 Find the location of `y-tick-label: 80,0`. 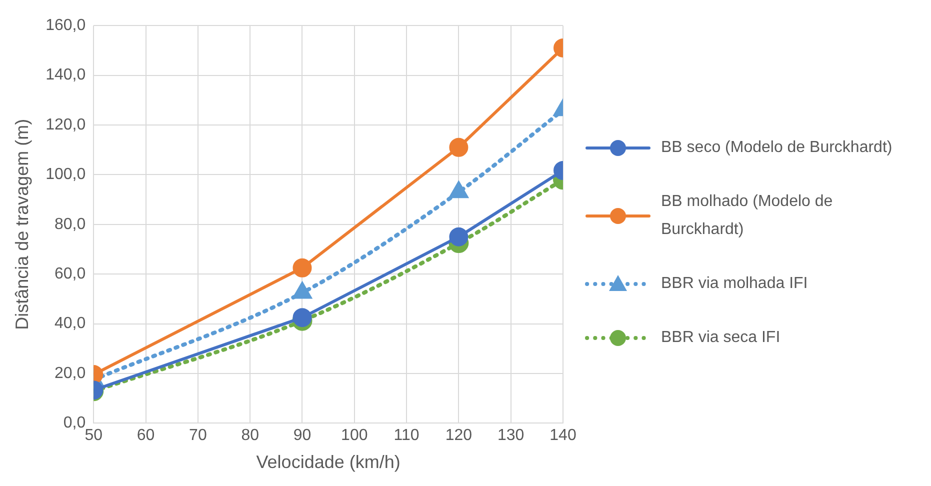

y-tick-label: 80,0 is located at coordinates (70, 224).